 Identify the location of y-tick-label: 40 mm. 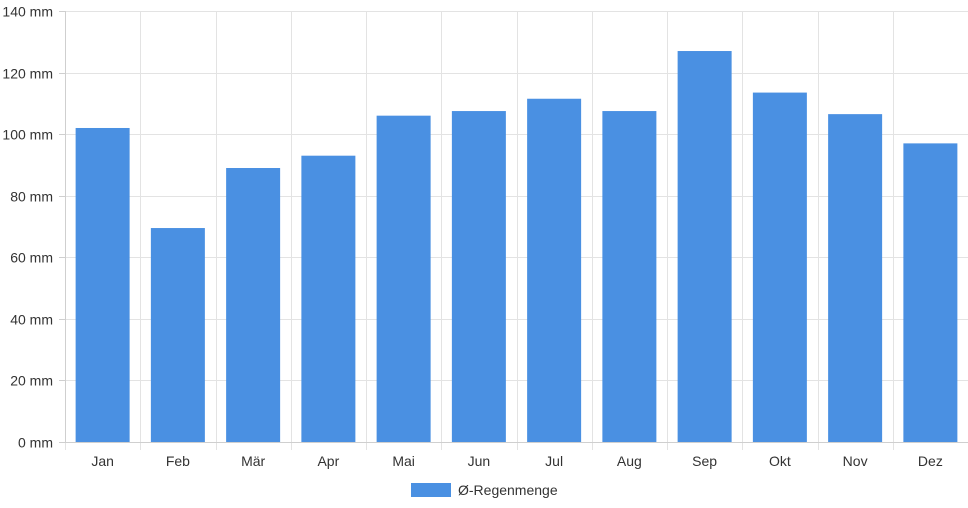
(31, 320).